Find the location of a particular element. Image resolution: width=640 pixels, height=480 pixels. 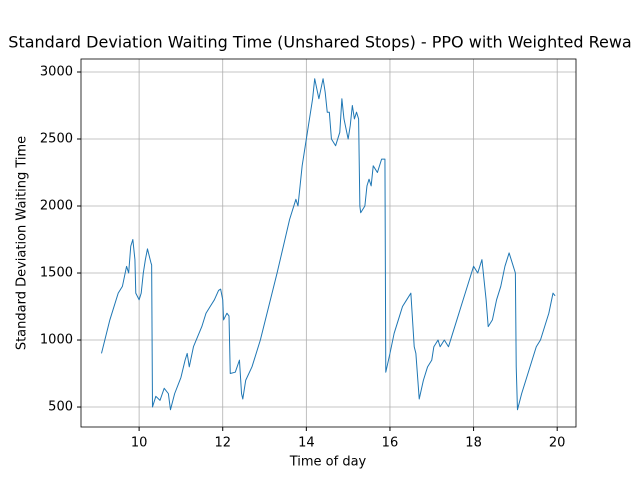

x-tick-label: 12 is located at coordinates (222, 443).